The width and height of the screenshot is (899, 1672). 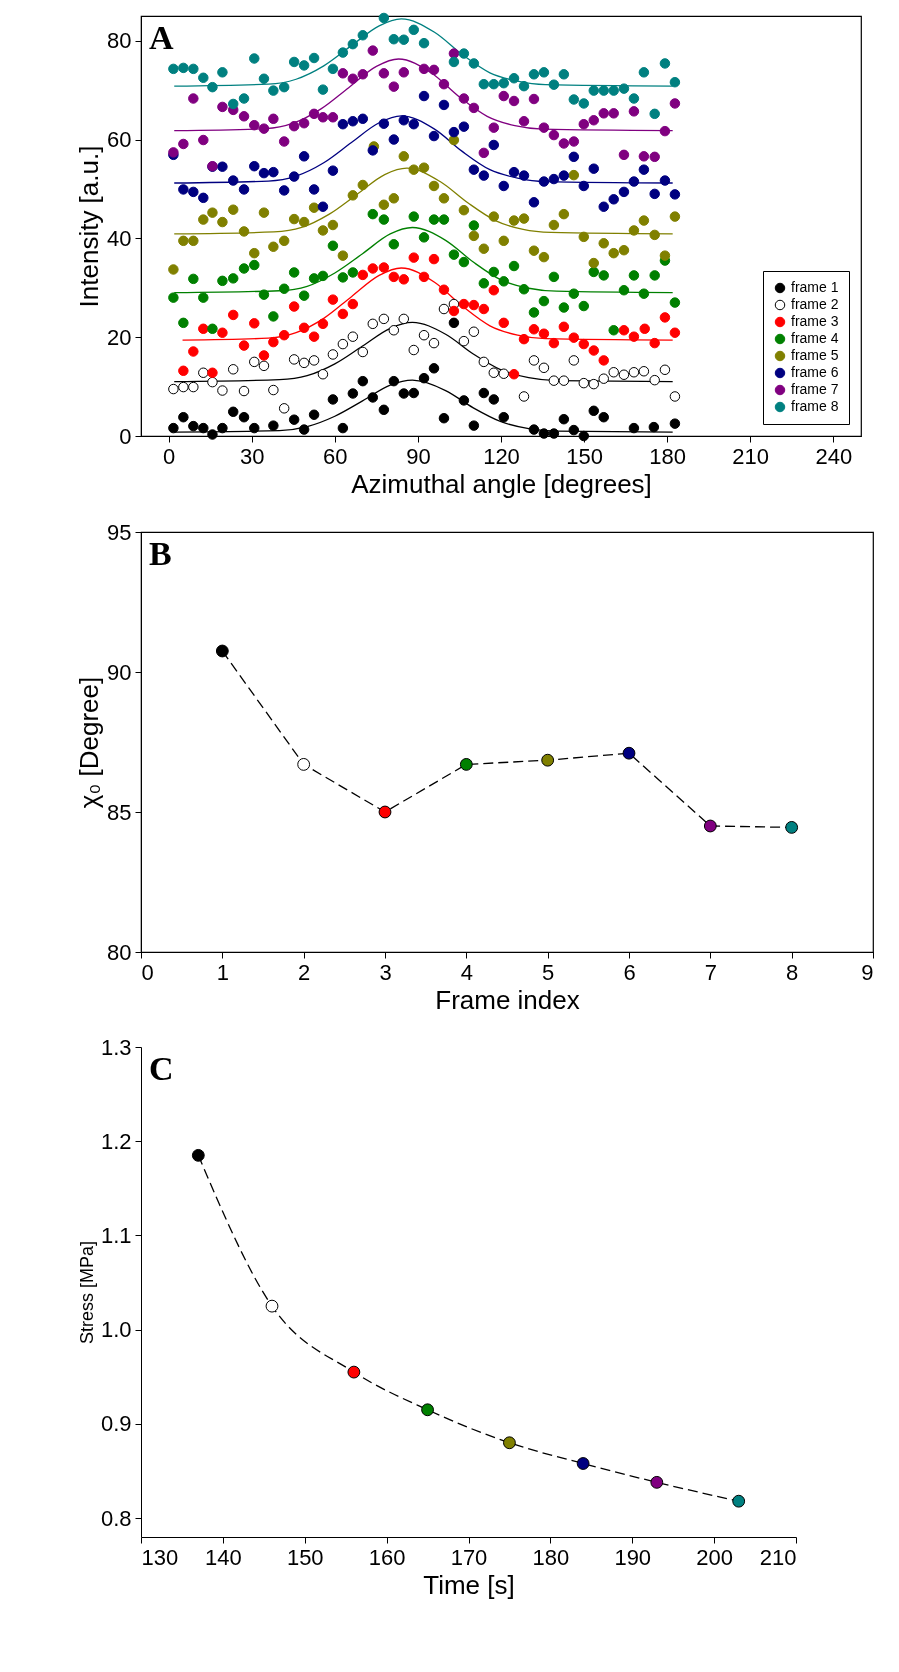 I want to click on y-axis-title: Stress [MPa], so click(x=86, y=1292).